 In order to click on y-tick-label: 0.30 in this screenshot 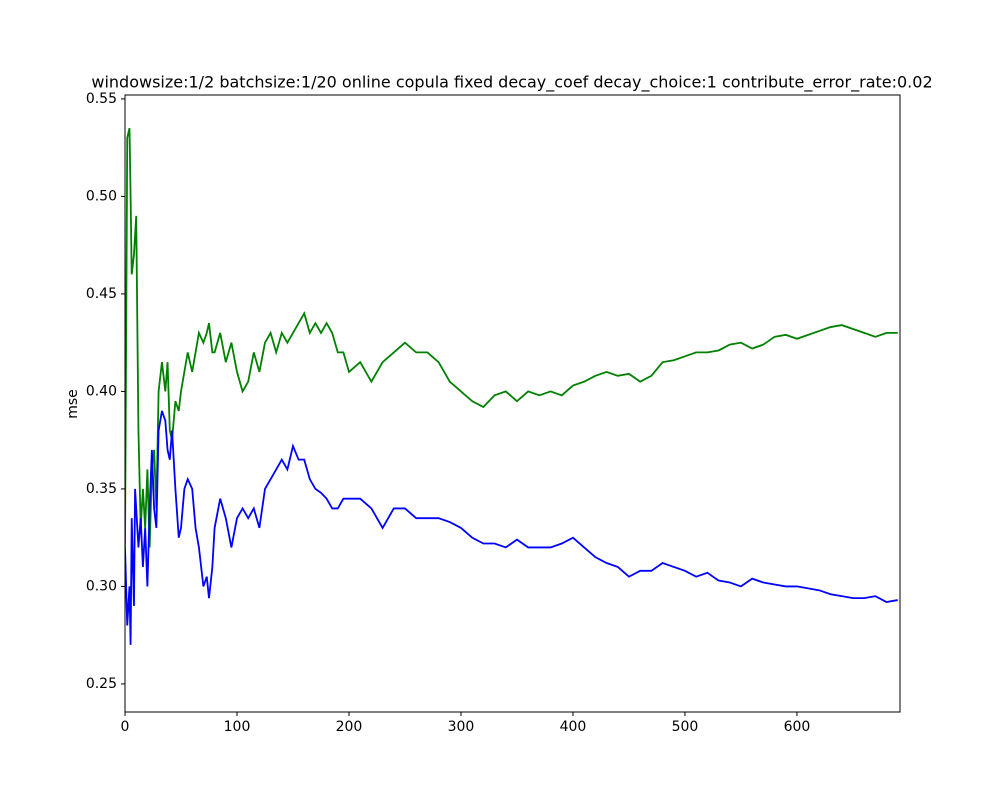, I will do `click(101, 586)`.